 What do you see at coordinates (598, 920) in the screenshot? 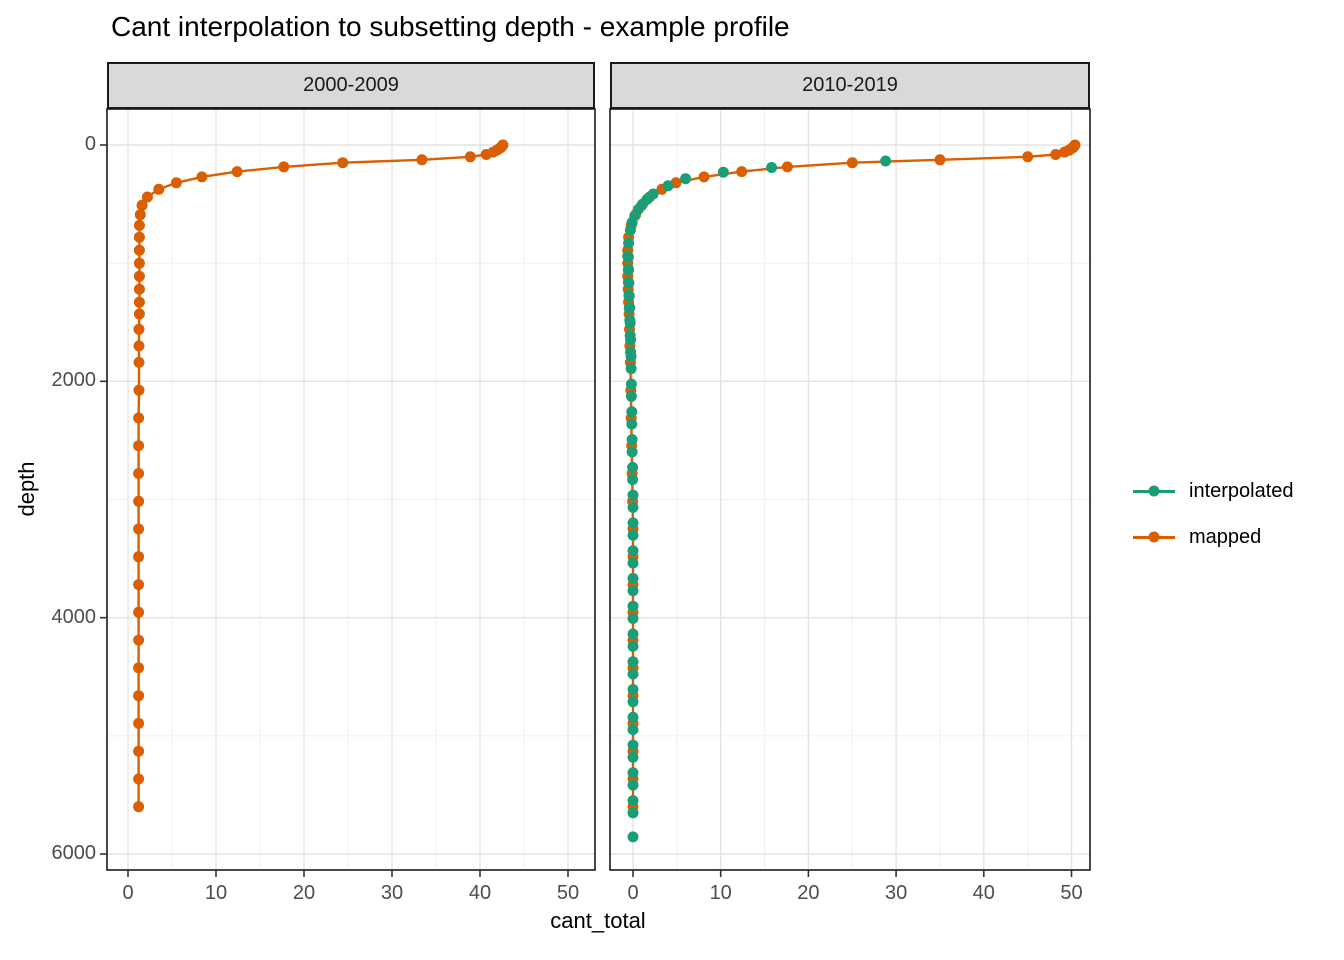
I see `x-axis-title: cant_total` at bounding box center [598, 920].